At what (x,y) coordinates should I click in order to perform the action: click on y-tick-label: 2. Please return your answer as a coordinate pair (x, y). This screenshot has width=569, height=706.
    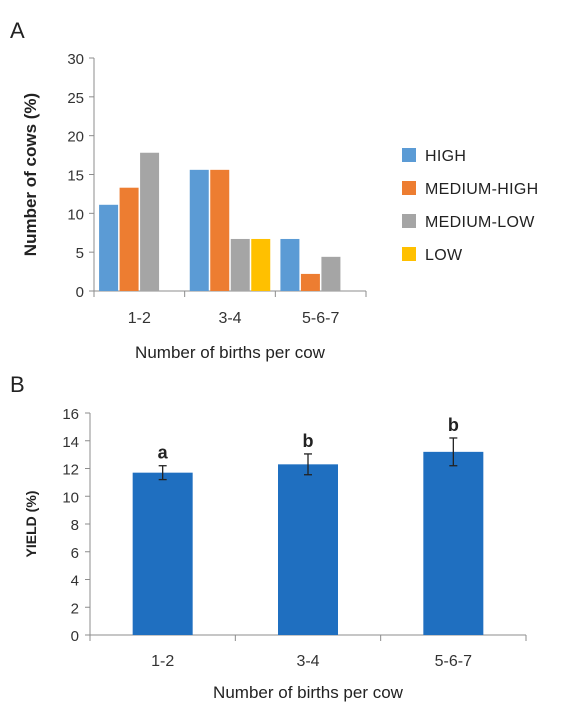
    Looking at the image, I should click on (75, 608).